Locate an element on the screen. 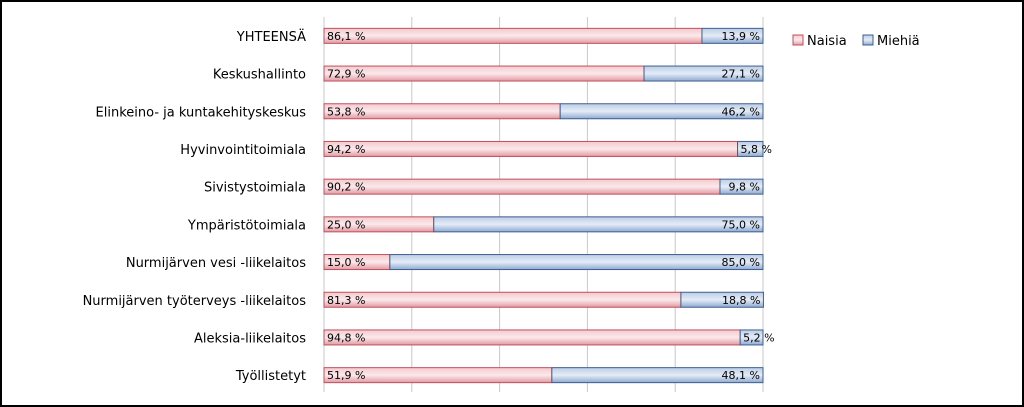 The height and width of the screenshot is (407, 1024). data-label-miehia: 75,0 % is located at coordinates (741, 224).